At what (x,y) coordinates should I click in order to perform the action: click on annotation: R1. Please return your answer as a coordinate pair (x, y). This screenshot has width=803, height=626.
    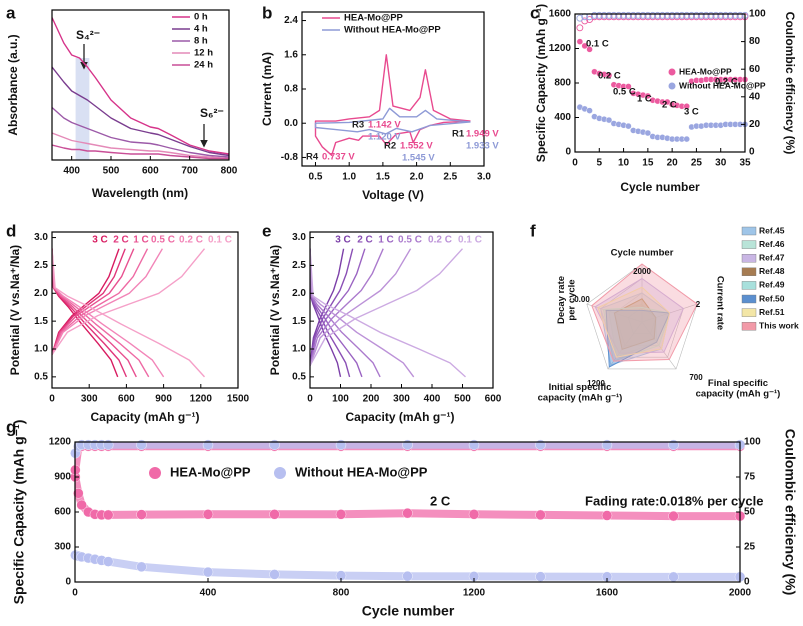
    Looking at the image, I should click on (458, 134).